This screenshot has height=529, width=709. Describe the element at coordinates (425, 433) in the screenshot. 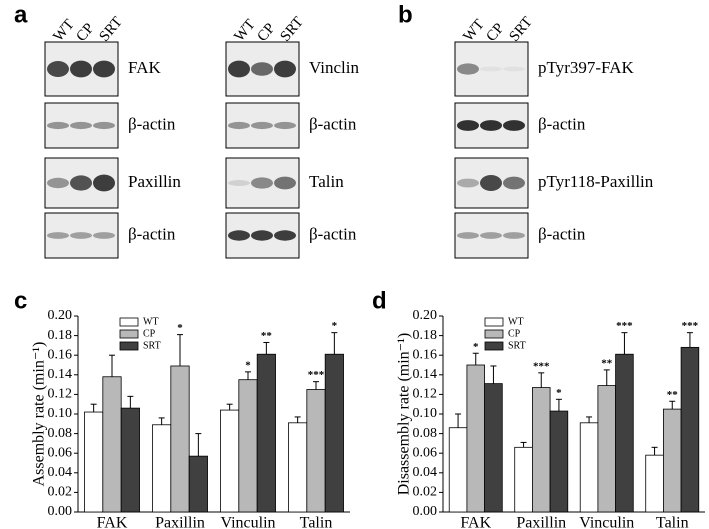

I see `y-tick-label: 0.08` at that location.